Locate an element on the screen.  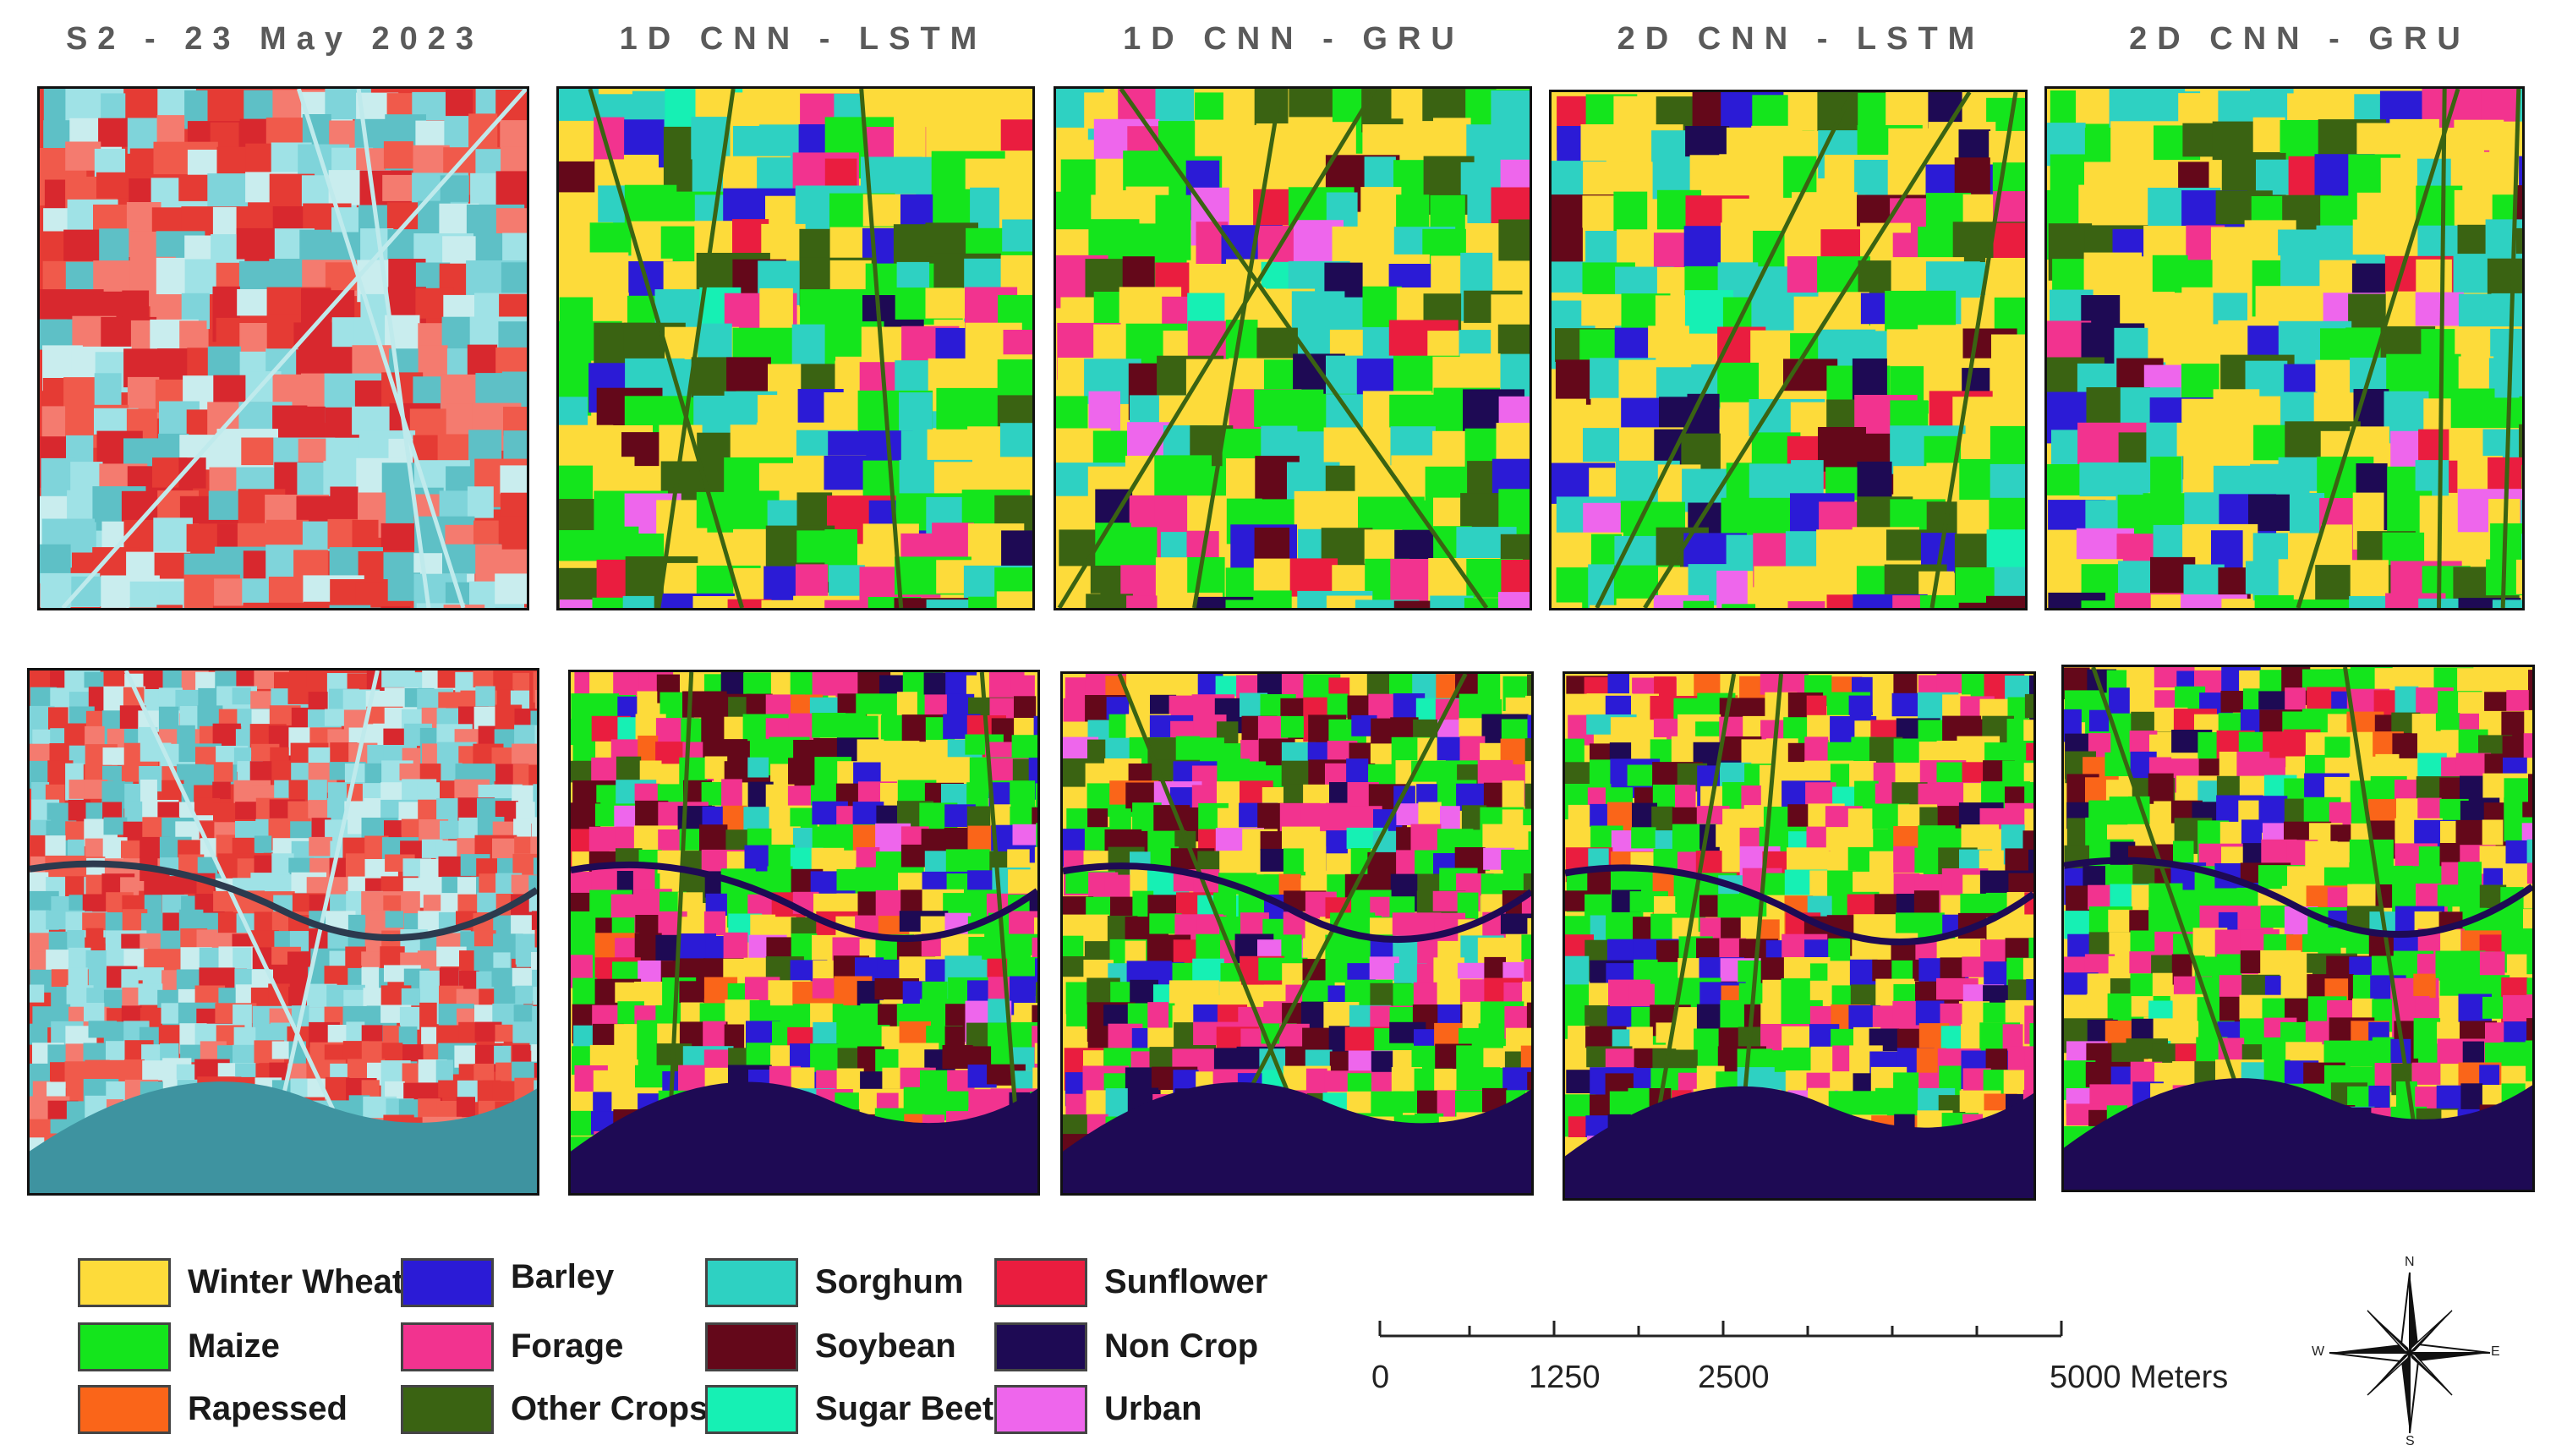
scale-bar: 0 1250 2500 5000 Meters is located at coordinates (1799, 1365).